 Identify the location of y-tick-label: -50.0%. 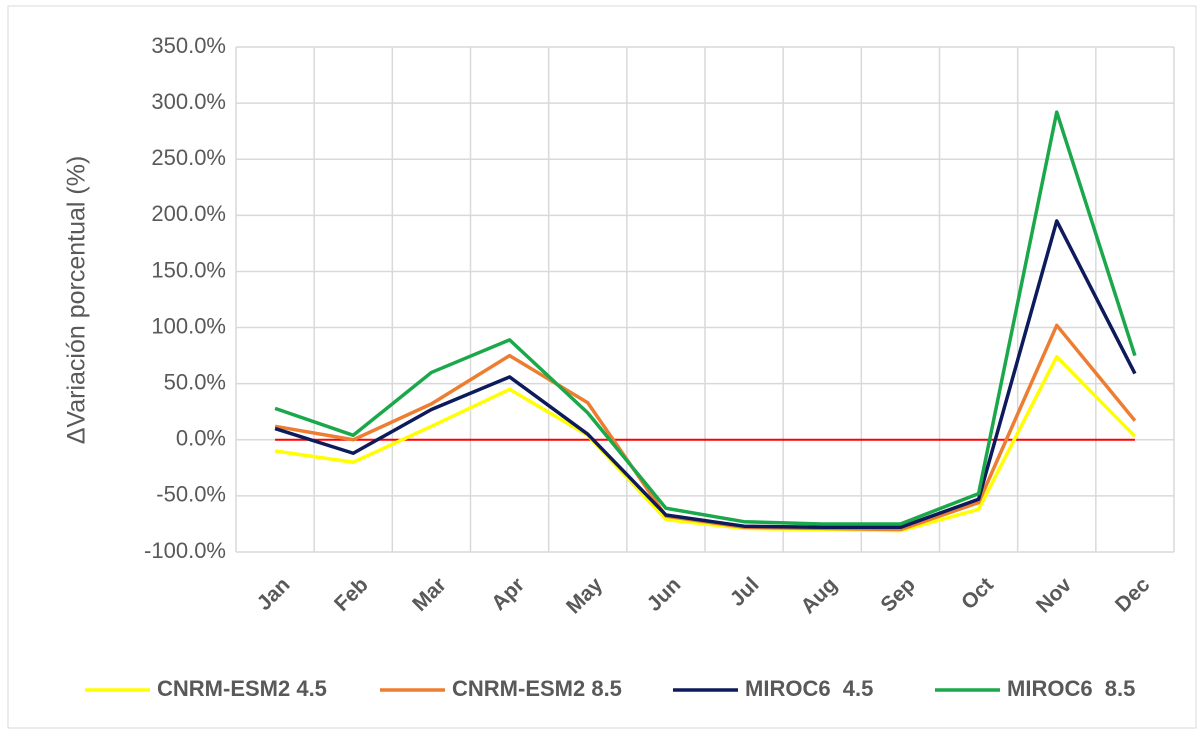
(191, 494).